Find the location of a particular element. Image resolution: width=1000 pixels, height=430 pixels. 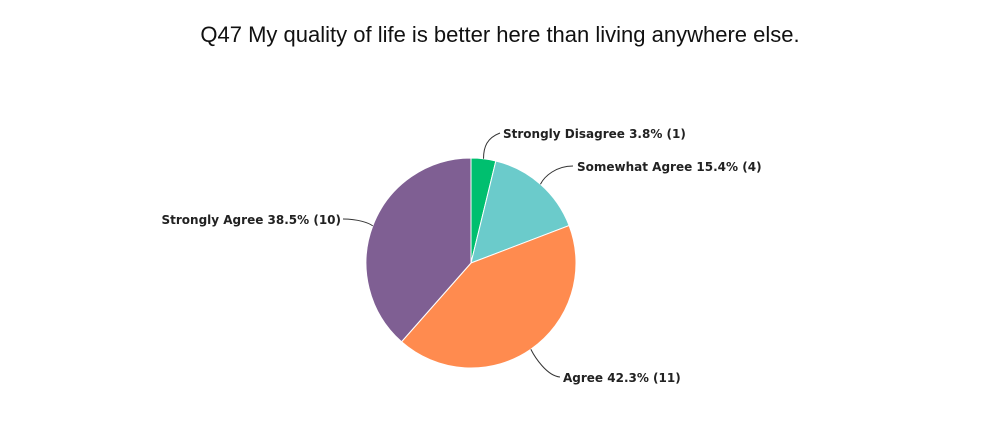

leader-line-somewhat-agree is located at coordinates (556, 175).